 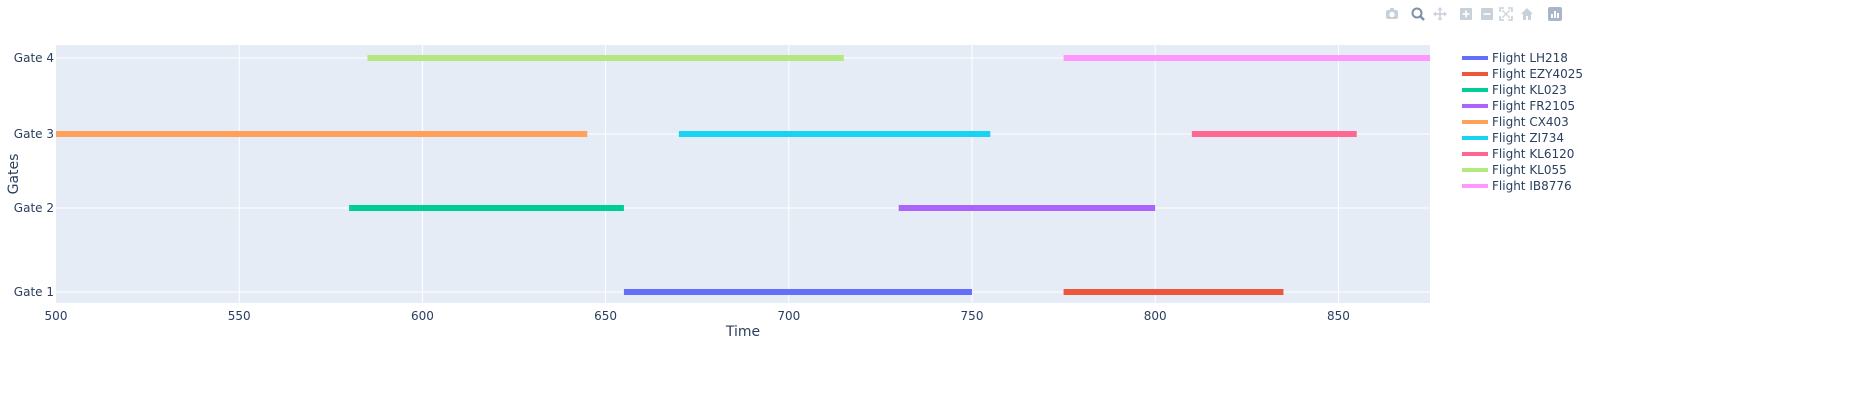 I want to click on legend-label: Flight ZI734, so click(x=1528, y=138).